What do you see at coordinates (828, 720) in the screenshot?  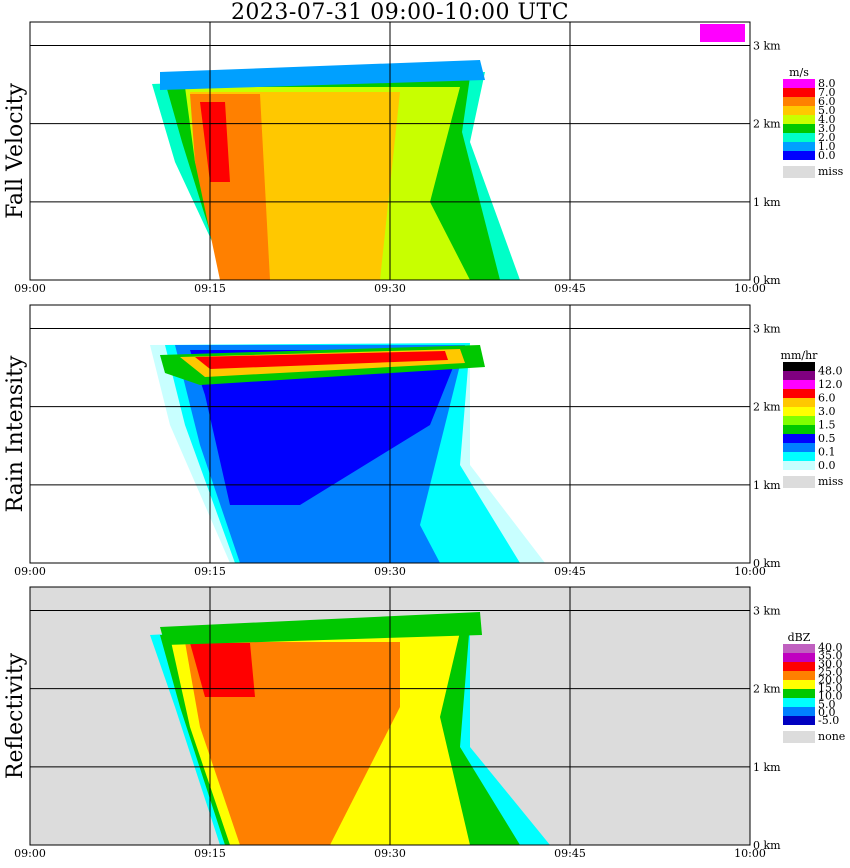 I see `colorbar-label: -5.0` at bounding box center [828, 720].